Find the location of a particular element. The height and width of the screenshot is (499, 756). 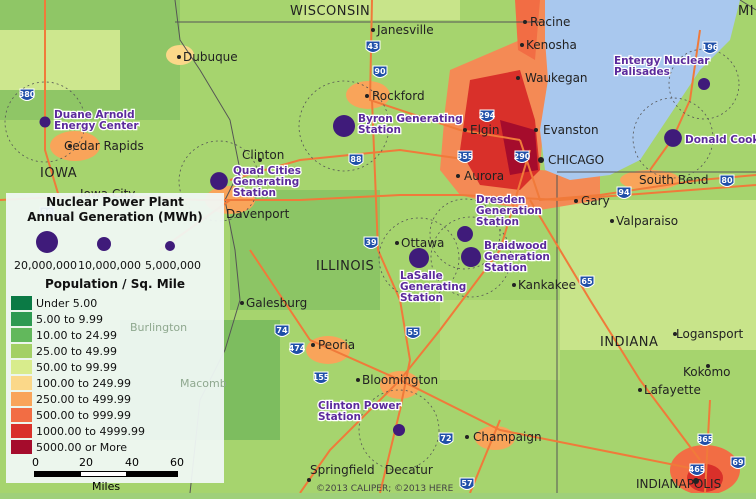

size-legend: 20,000,000 10,000,000 5,000,000 is located at coordinates (115, 249).